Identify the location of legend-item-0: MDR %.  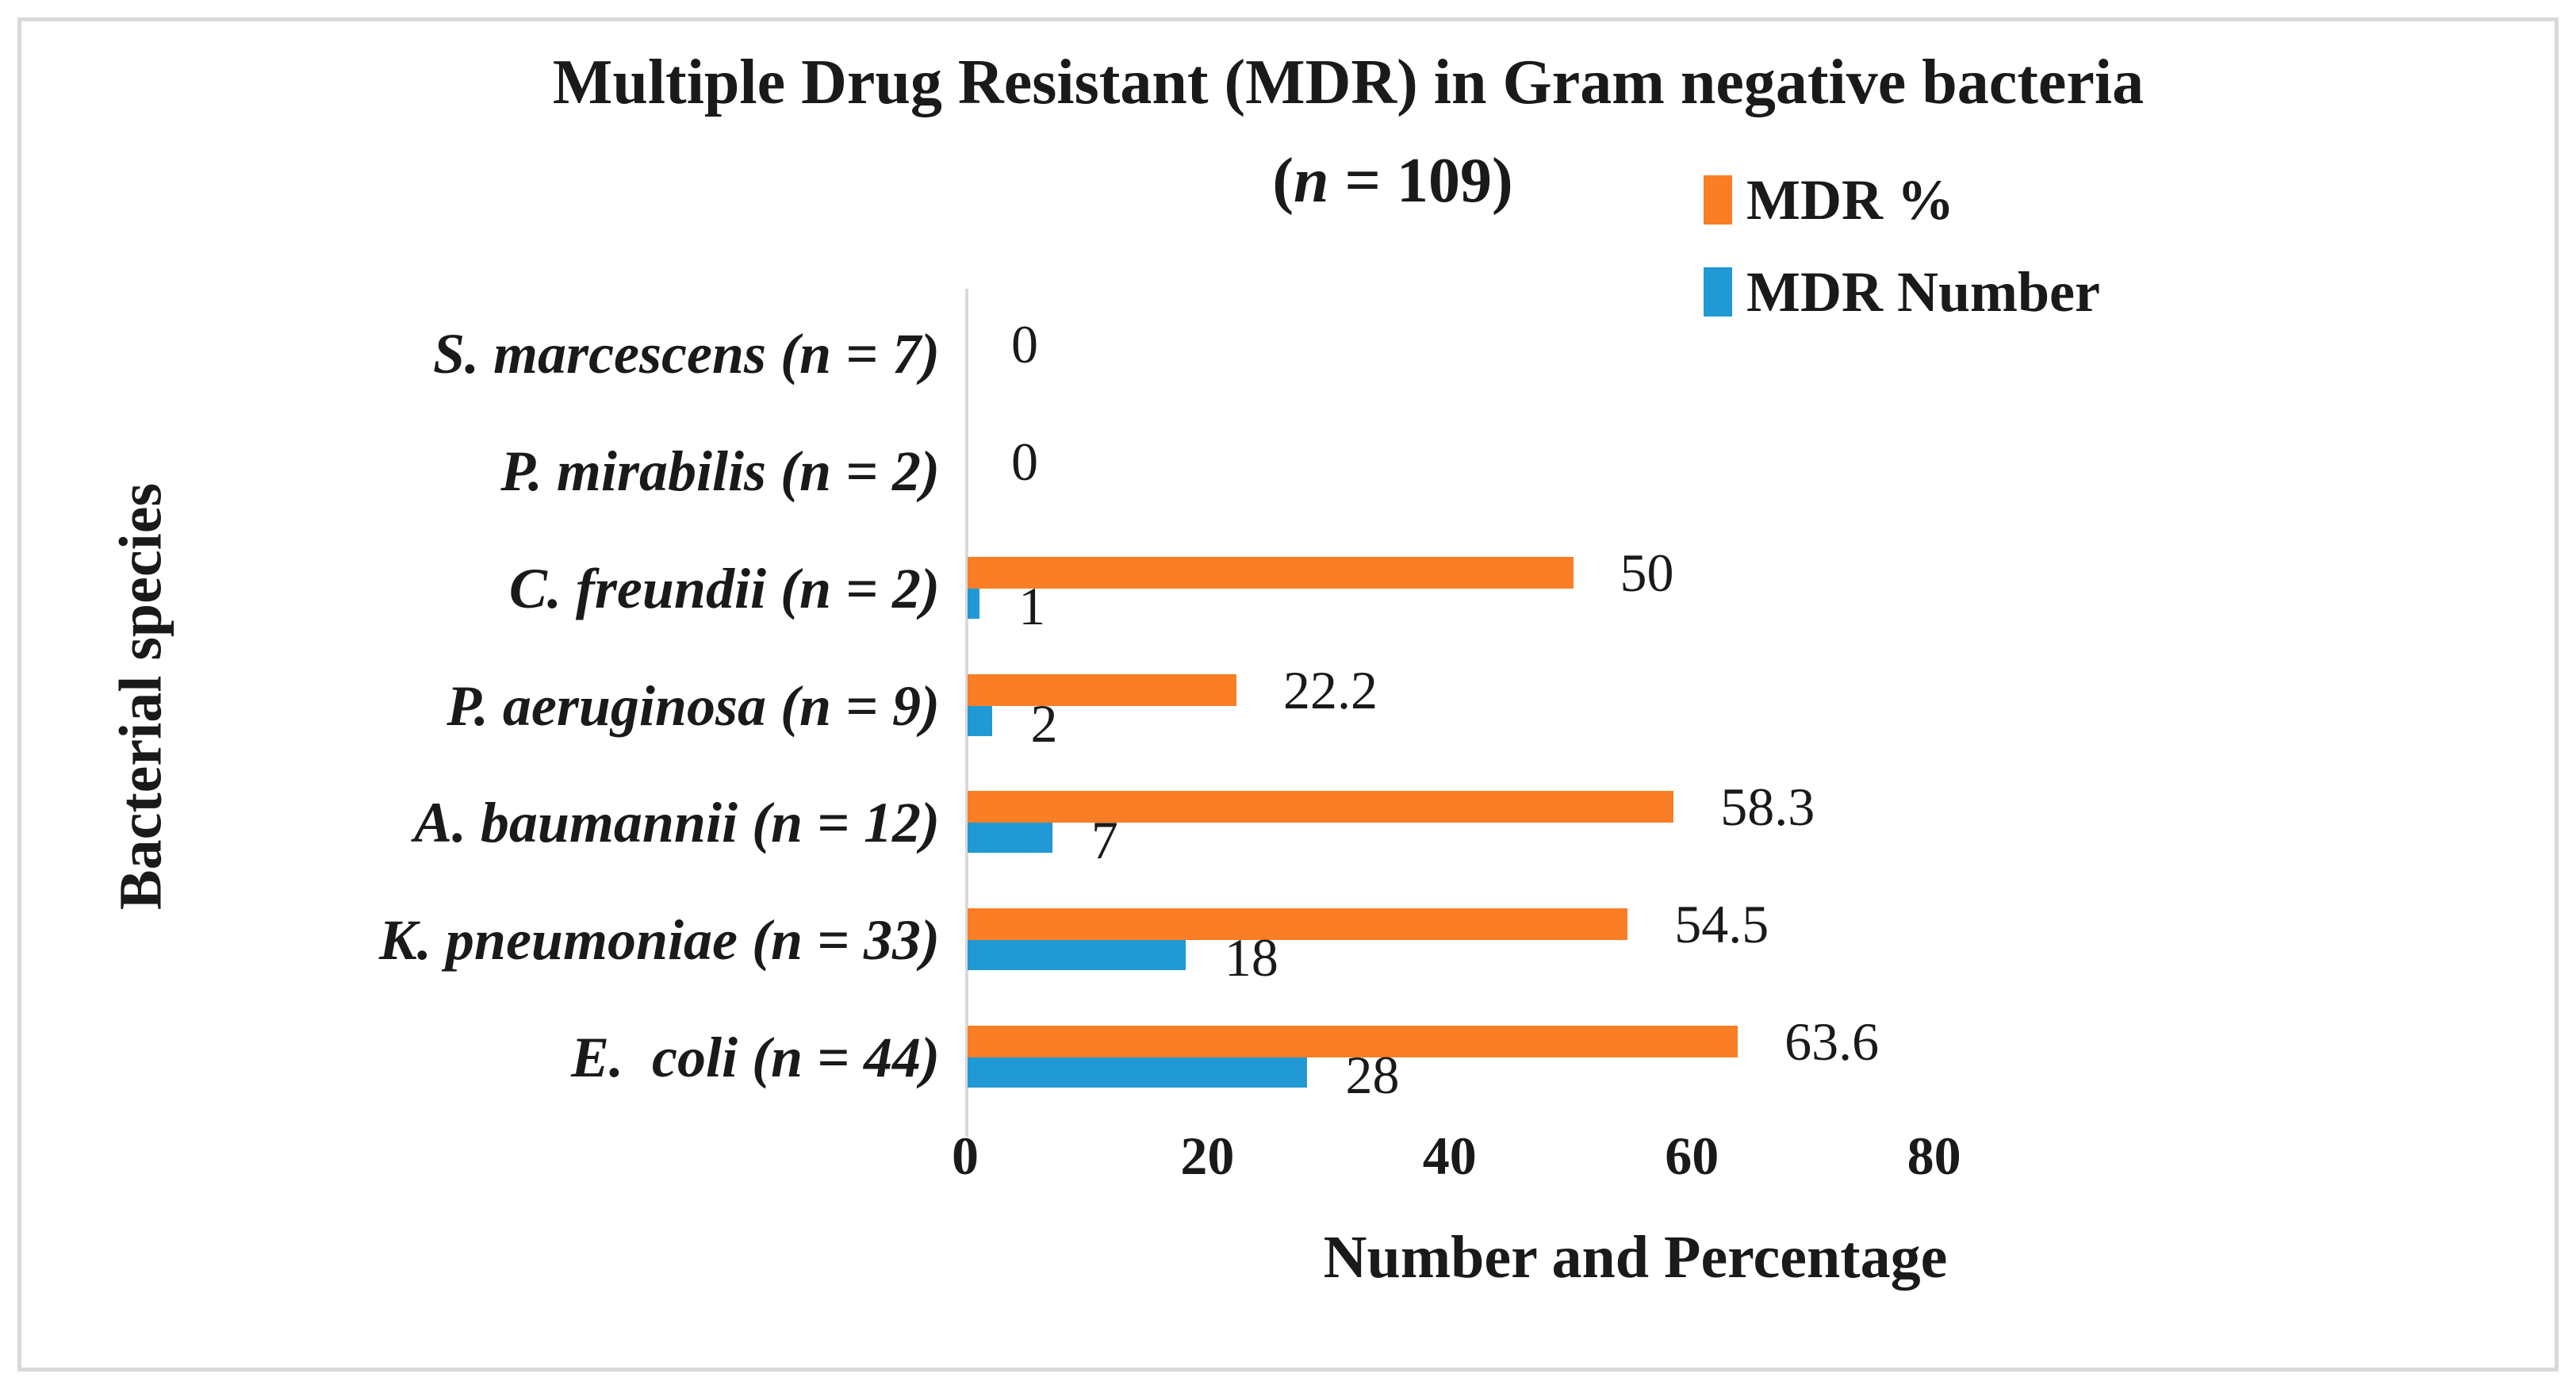
(1902, 199).